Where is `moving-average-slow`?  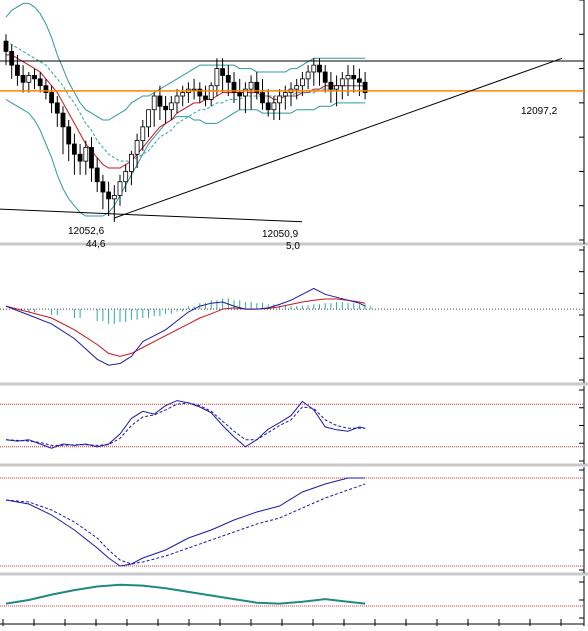 moving-average-slow is located at coordinates (185, 101).